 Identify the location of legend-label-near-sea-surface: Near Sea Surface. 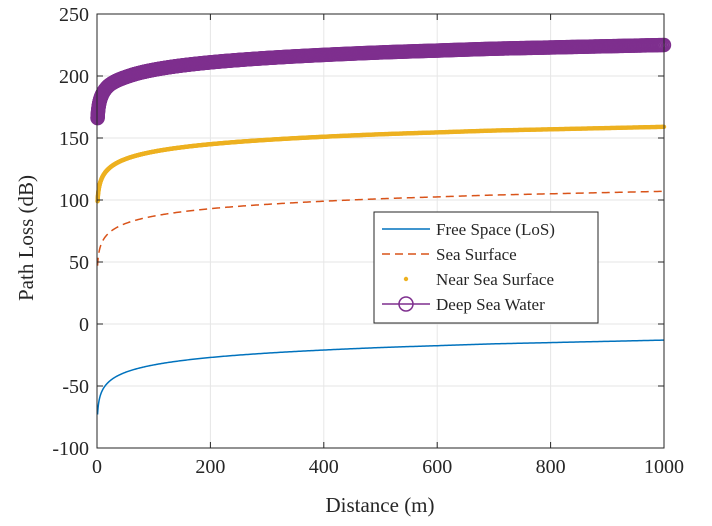
(495, 279).